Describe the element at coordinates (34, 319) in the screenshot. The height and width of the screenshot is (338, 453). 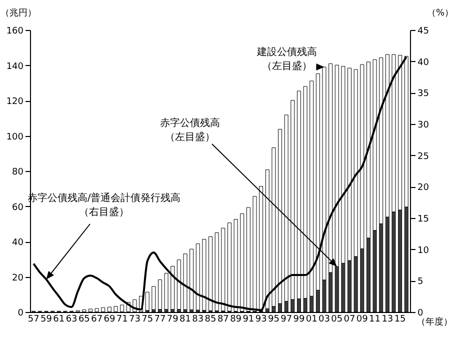
I see `x-tick-label: 57` at that location.